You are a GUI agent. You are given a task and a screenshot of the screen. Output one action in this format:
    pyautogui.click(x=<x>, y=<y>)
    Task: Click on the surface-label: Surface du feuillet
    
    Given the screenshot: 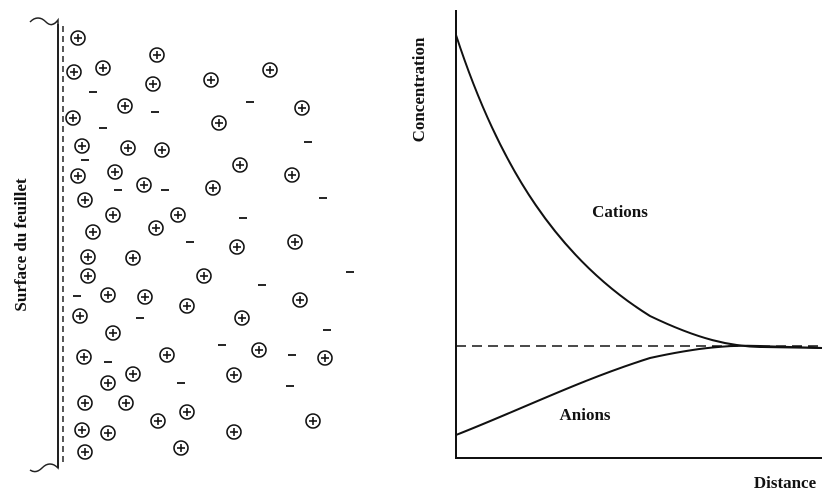 What is the action you would take?
    pyautogui.click(x=20, y=244)
    